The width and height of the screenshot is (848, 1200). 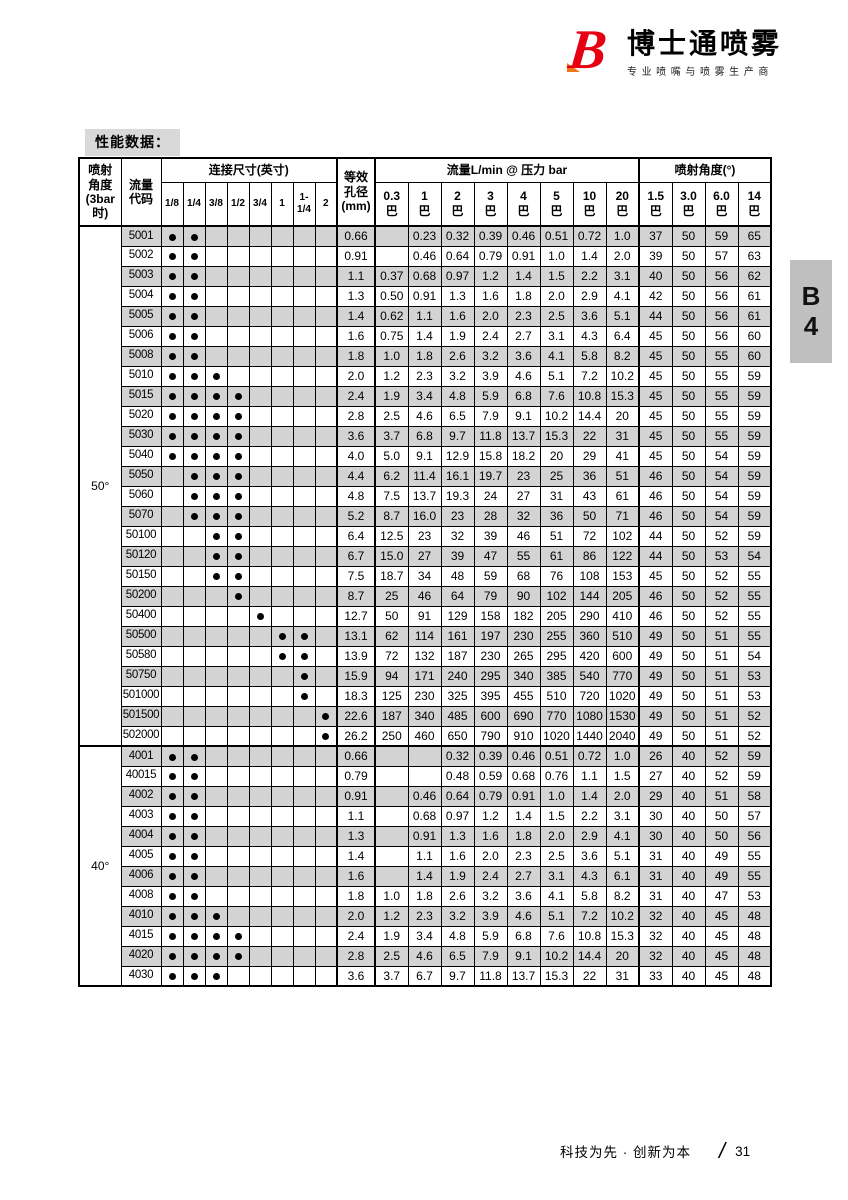 What do you see at coordinates (811, 325) in the screenshot?
I see `chapter-tab-line2: 4` at bounding box center [811, 325].